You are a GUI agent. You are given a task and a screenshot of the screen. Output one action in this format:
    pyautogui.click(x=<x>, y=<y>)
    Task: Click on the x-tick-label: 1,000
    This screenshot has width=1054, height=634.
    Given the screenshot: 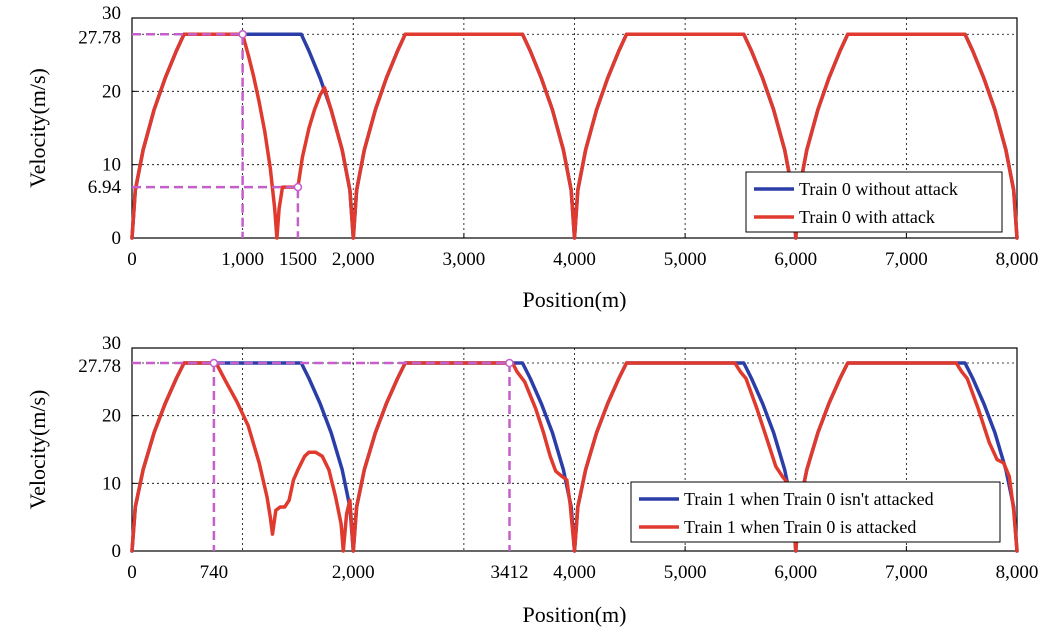 What is the action you would take?
    pyautogui.click(x=242, y=259)
    